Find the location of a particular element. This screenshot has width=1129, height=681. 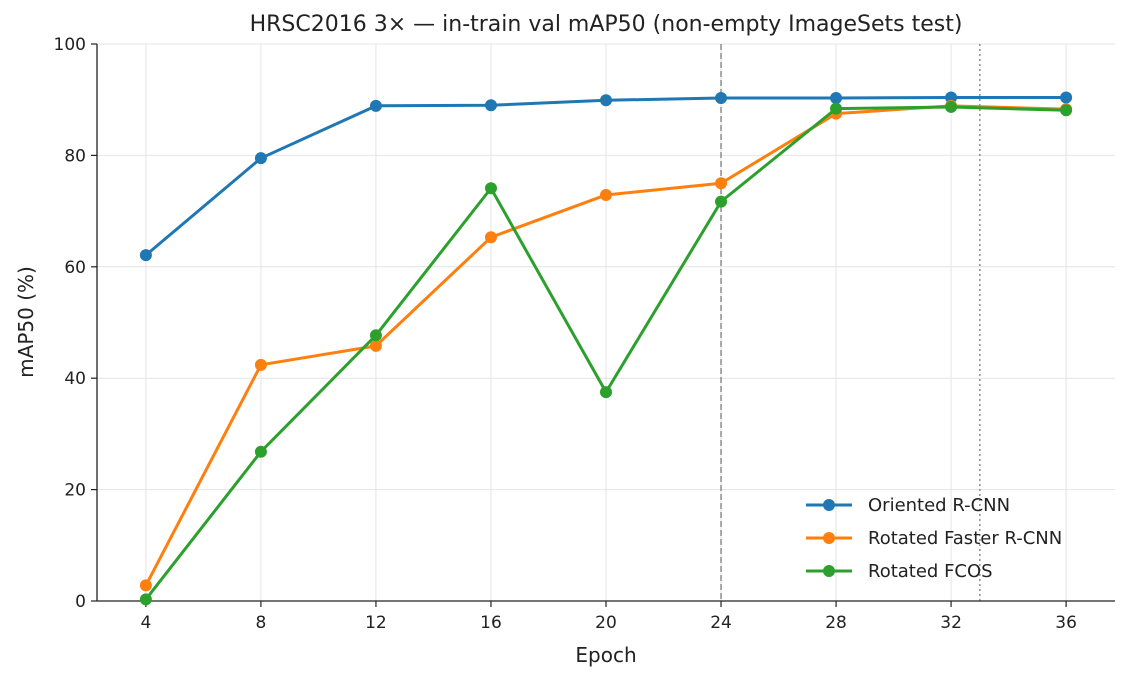

y-tick-label: 20 is located at coordinates (75, 491).